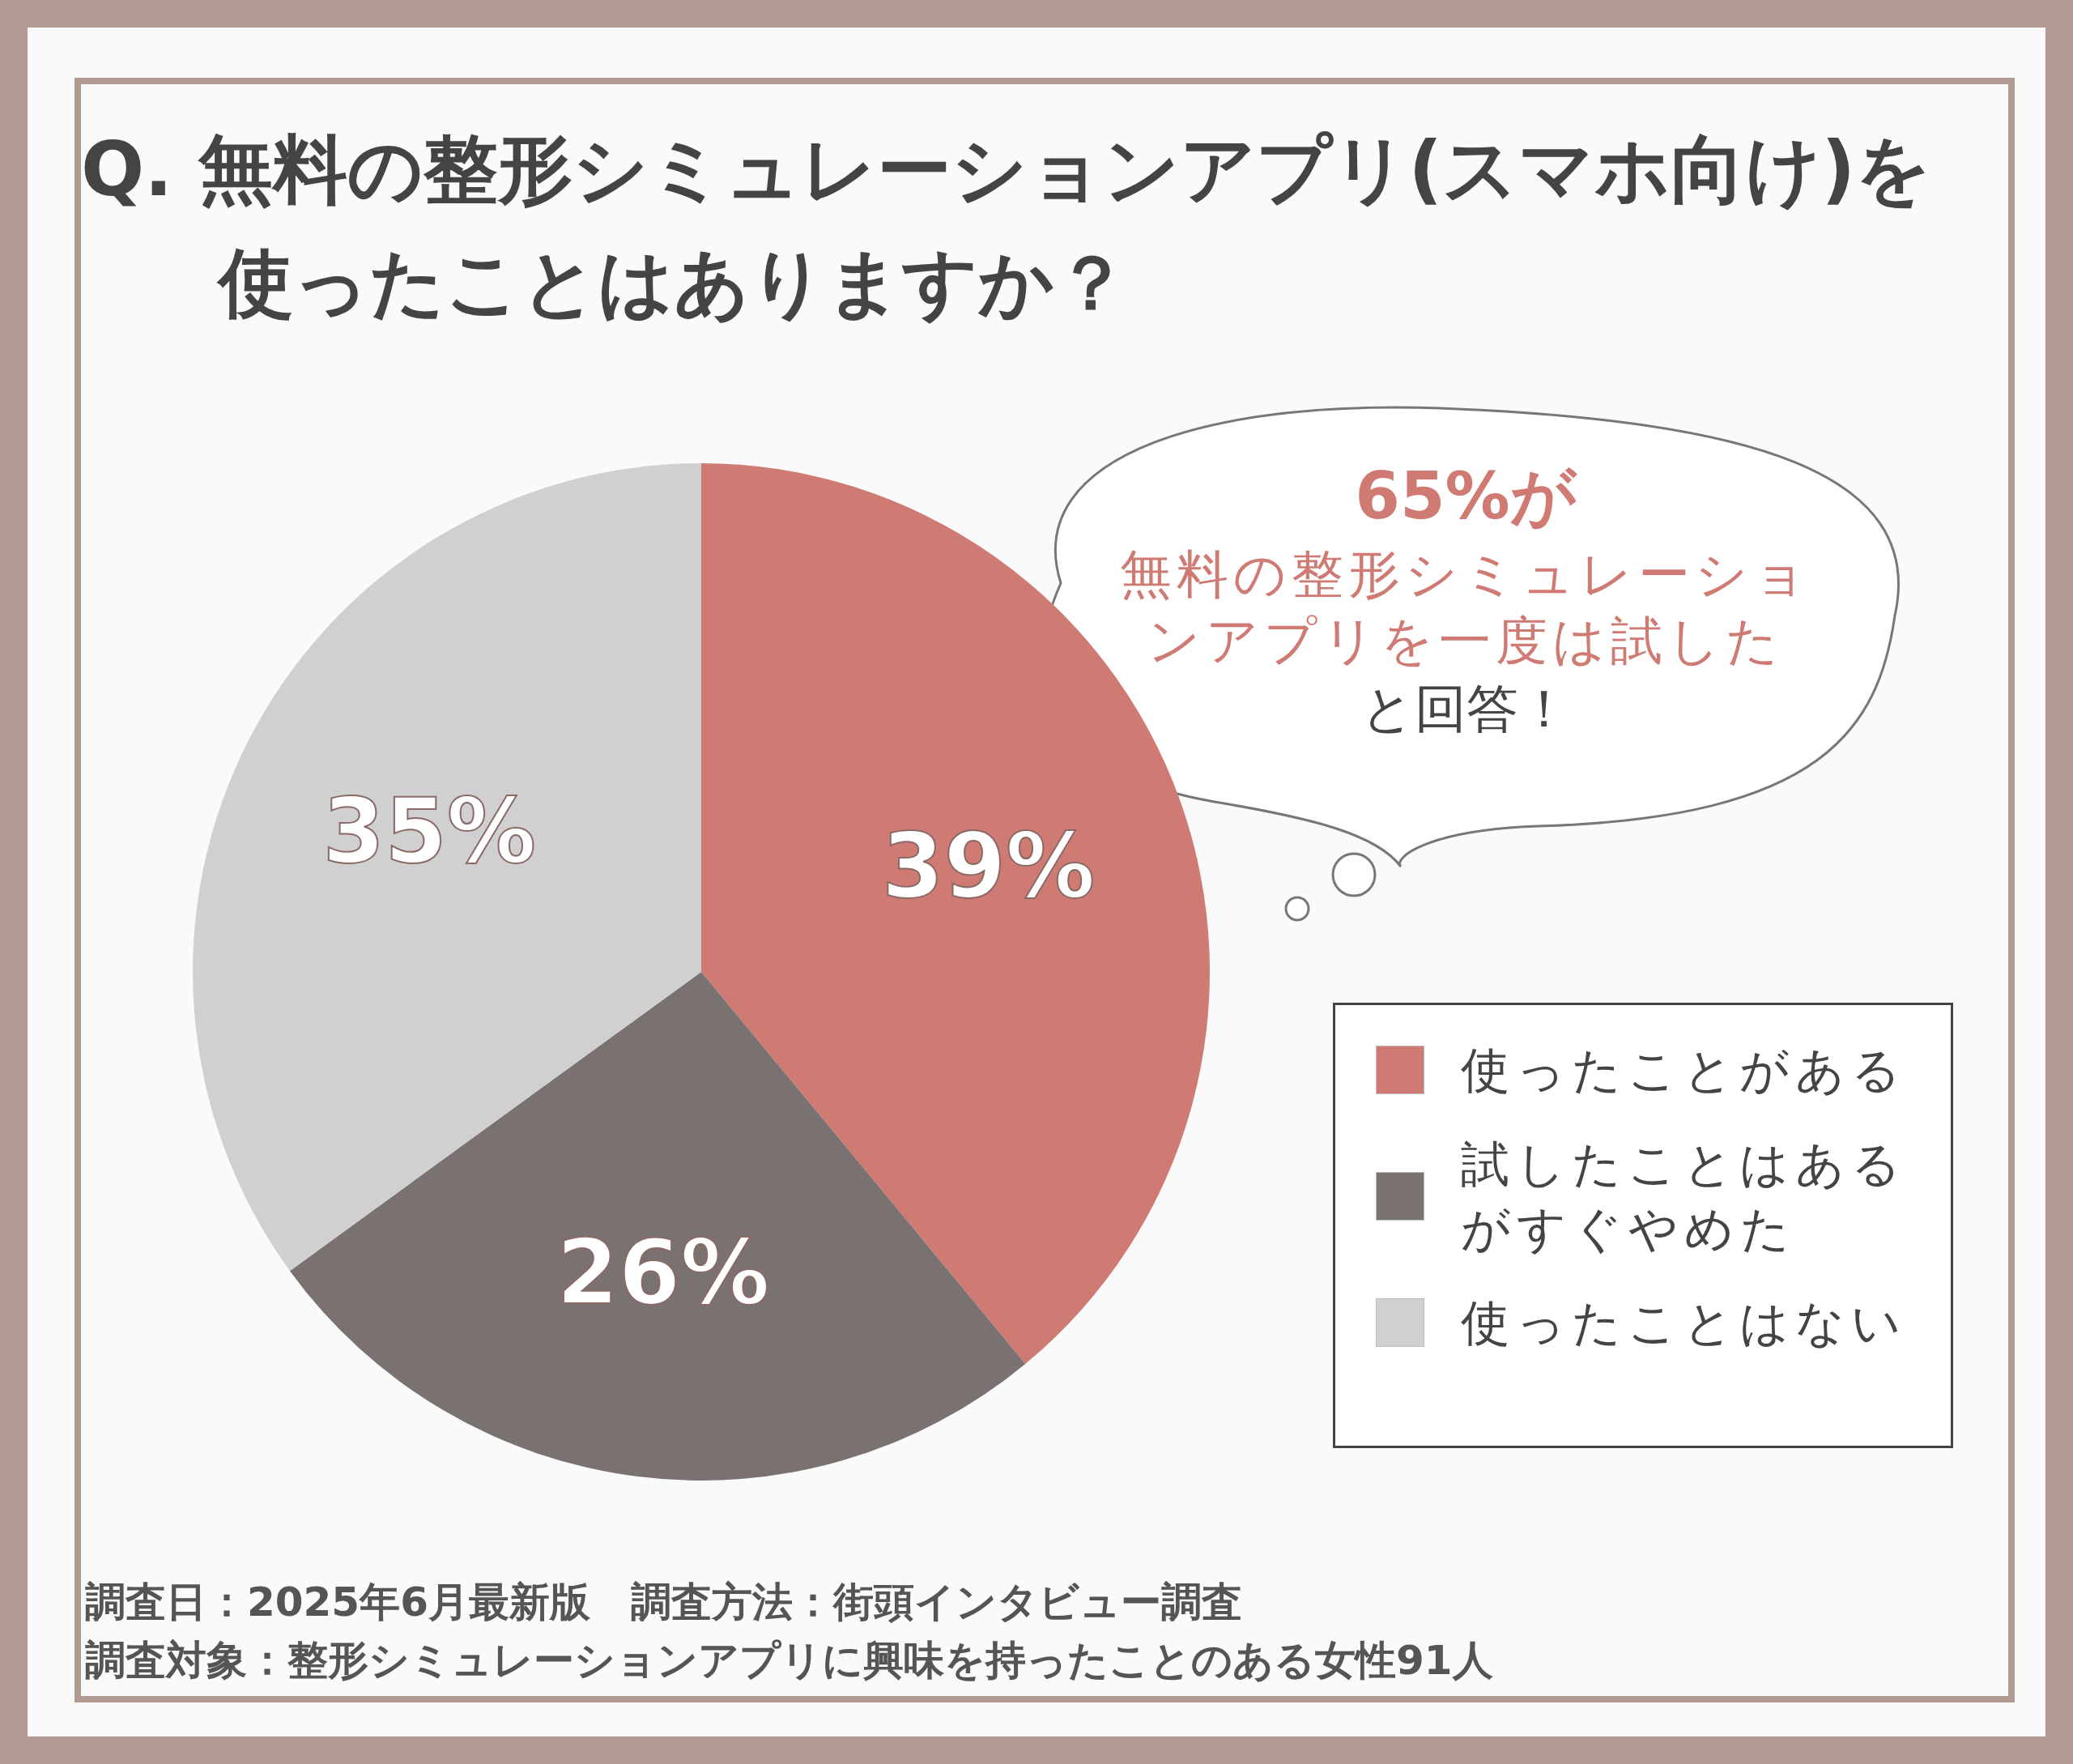  I want to click on legend-label: 使ったことがある, so click(1684, 1070).